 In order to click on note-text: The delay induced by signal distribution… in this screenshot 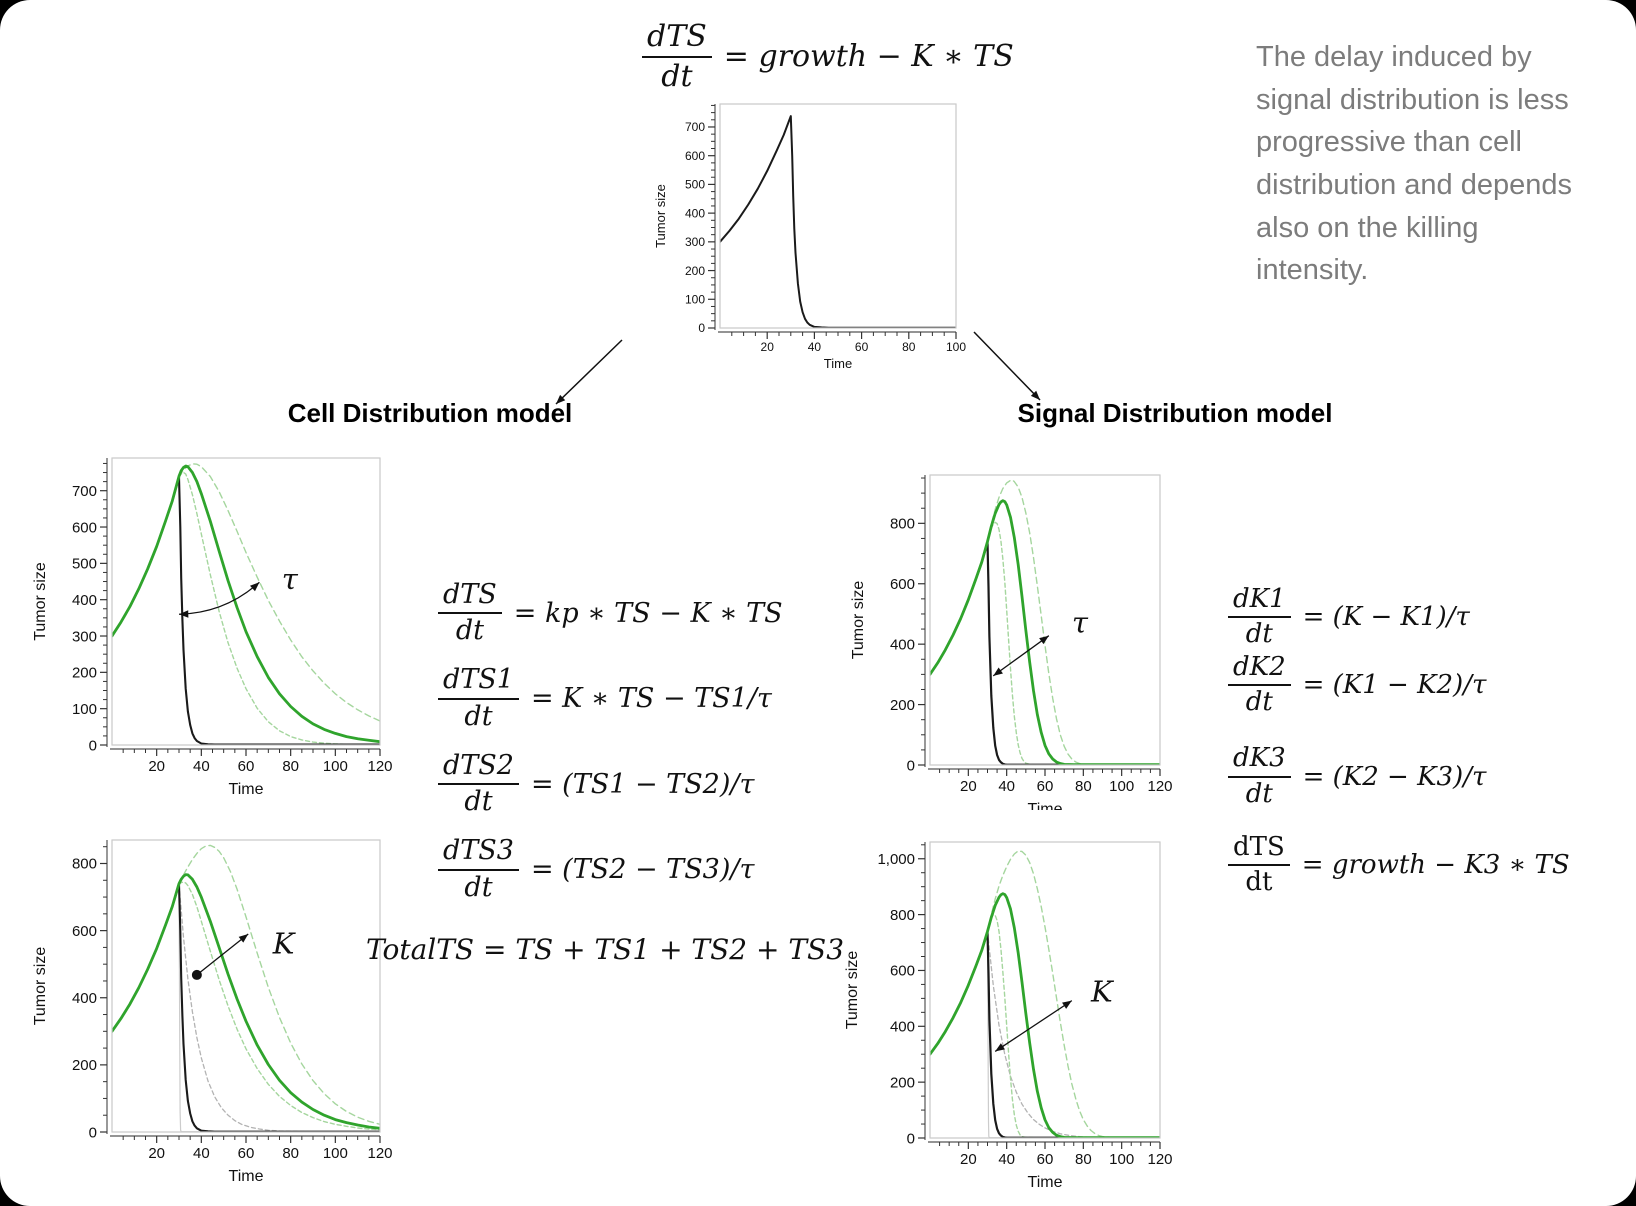, I will do `click(1414, 164)`.